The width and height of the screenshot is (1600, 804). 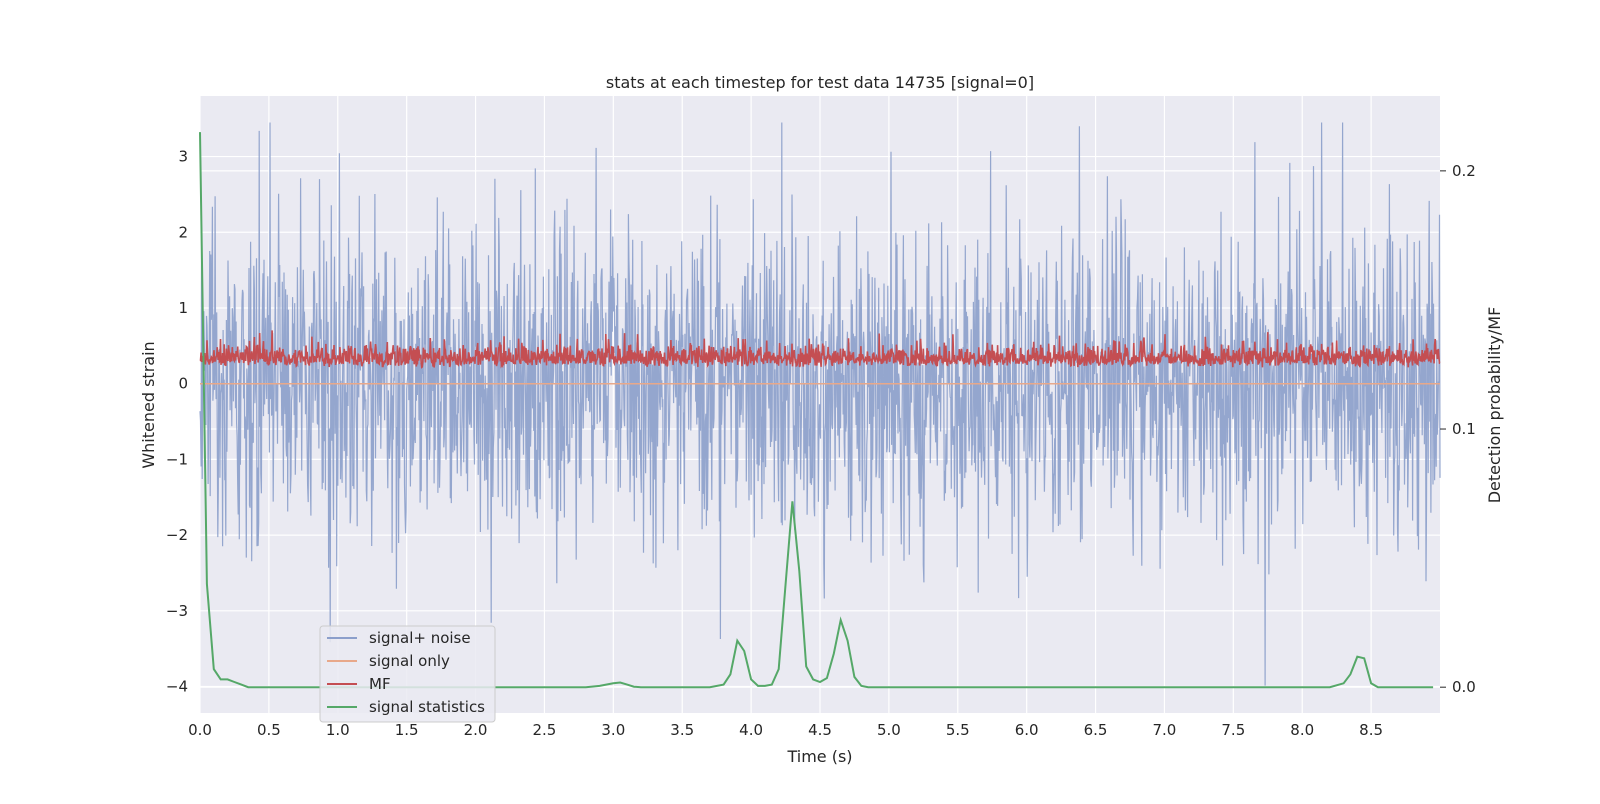 I want to click on legend-label-mf: MF, so click(x=380, y=684).